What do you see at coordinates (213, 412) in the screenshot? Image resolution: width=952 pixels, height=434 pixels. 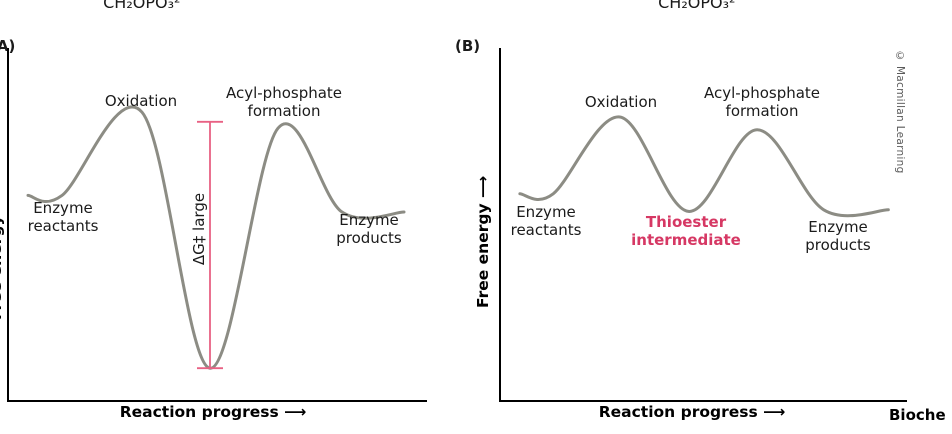 I see `x-axis-label-a: Reaction progress ⟶` at bounding box center [213, 412].